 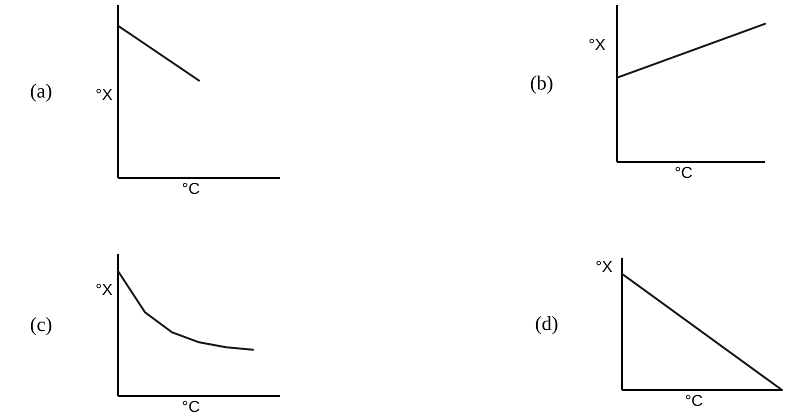 What do you see at coordinates (546, 324) in the screenshot?
I see `text: (d)` at bounding box center [546, 324].